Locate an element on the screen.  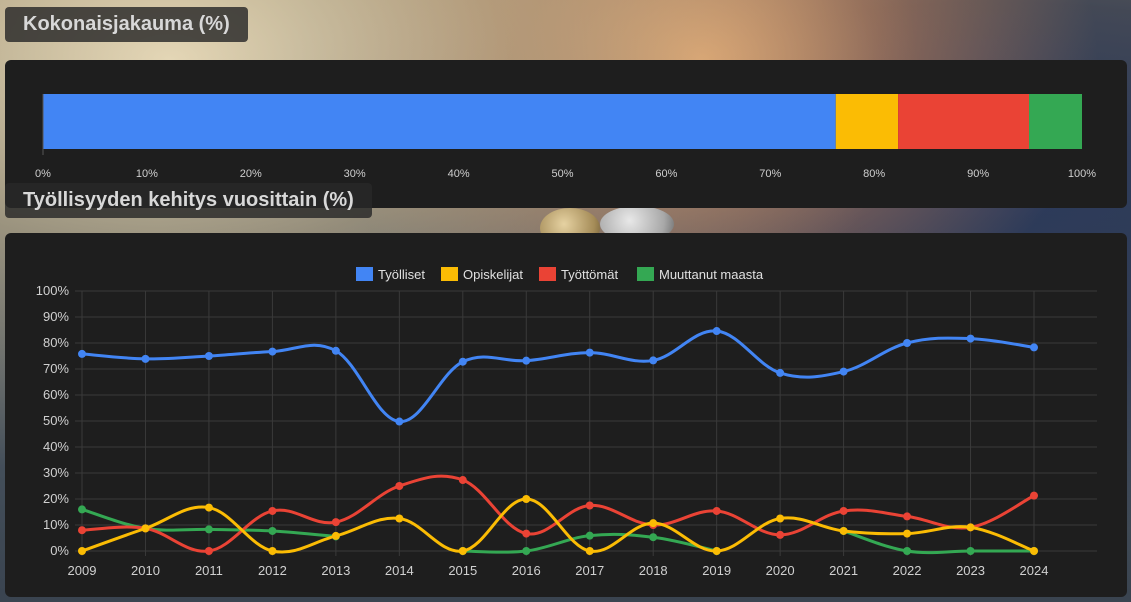
x-tick-label: 2013 is located at coordinates (335, 570).